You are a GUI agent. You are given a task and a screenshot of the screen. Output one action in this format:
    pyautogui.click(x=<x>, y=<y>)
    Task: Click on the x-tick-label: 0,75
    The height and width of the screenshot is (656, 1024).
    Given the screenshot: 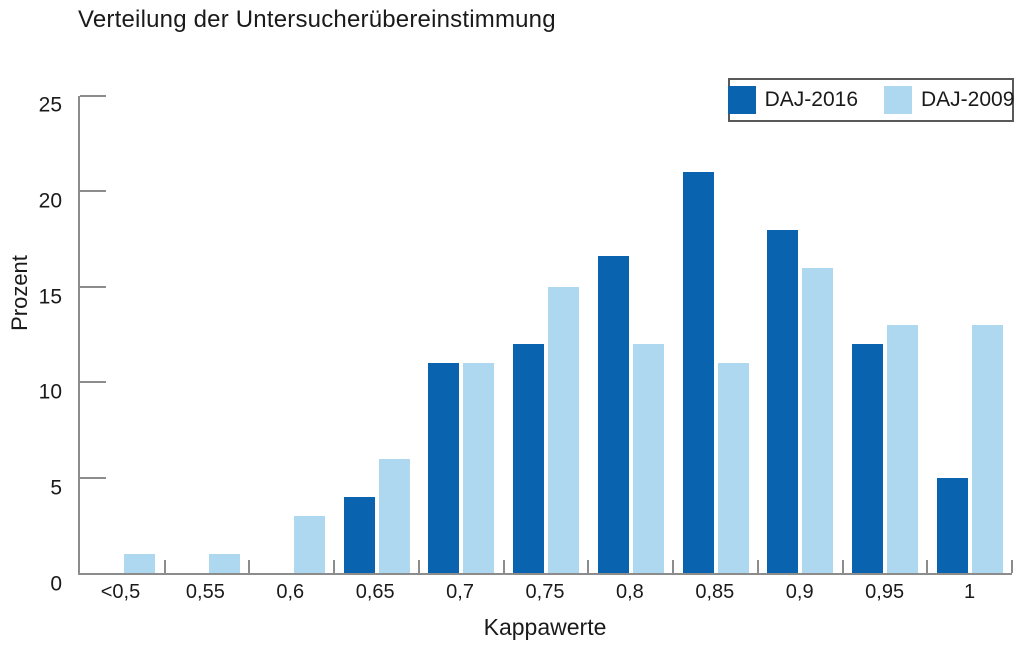 What is the action you would take?
    pyautogui.click(x=545, y=592)
    